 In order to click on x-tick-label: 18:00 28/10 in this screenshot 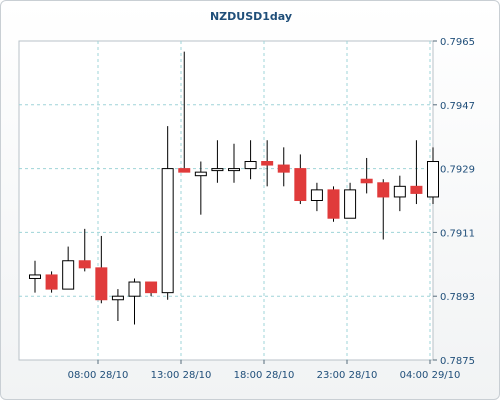, I will do `click(264, 375)`.